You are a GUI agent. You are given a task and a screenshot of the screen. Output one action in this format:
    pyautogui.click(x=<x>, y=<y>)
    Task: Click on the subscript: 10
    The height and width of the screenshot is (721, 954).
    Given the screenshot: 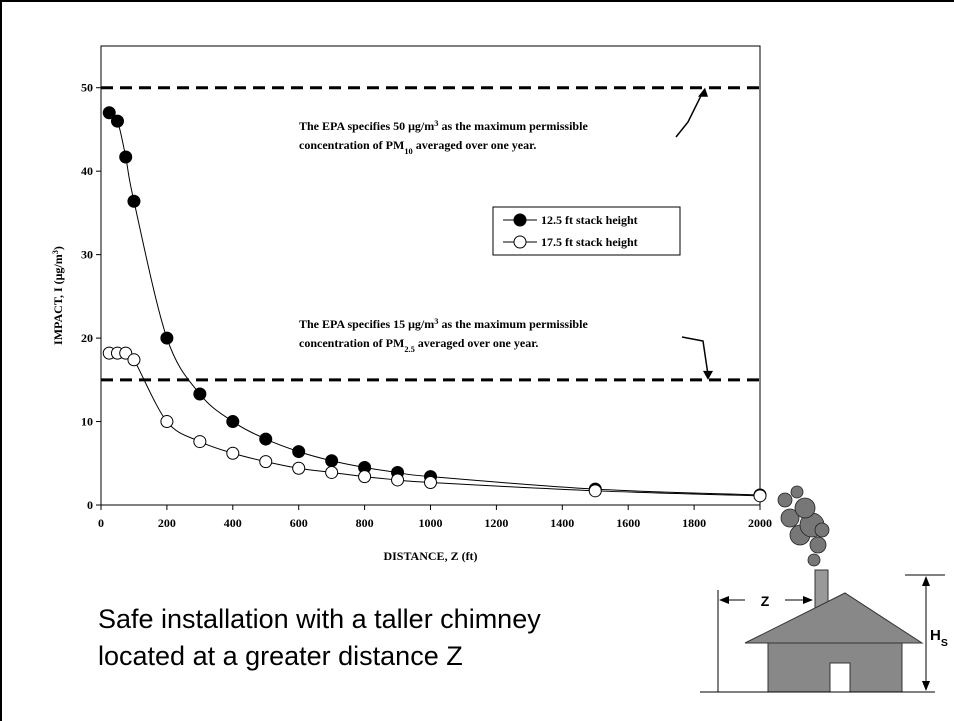 What is the action you would take?
    pyautogui.click(x=408, y=151)
    